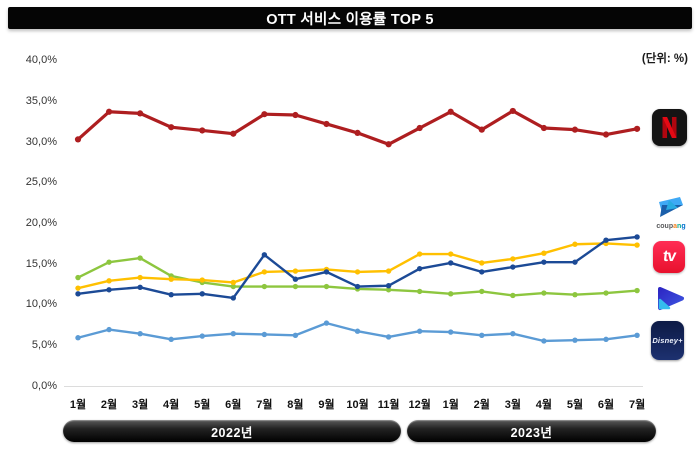 The width and height of the screenshot is (700, 463). I want to click on disney-plus-icon: Disney+, so click(667, 340).